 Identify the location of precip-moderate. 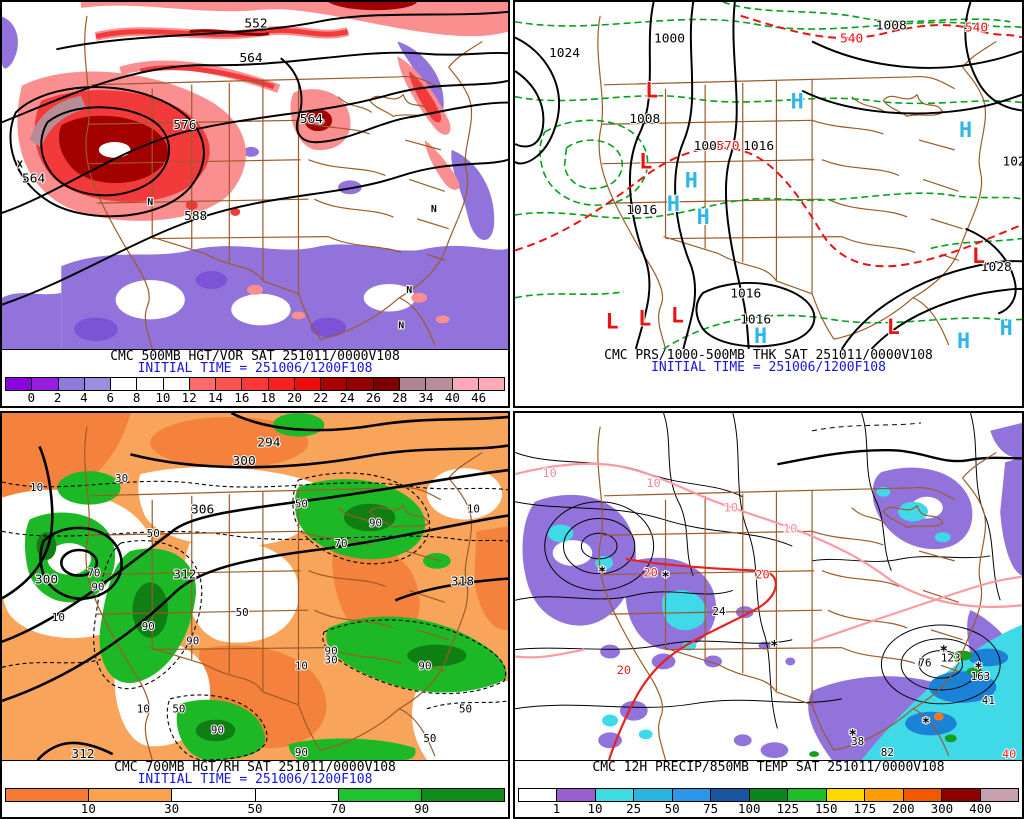
(689, 645).